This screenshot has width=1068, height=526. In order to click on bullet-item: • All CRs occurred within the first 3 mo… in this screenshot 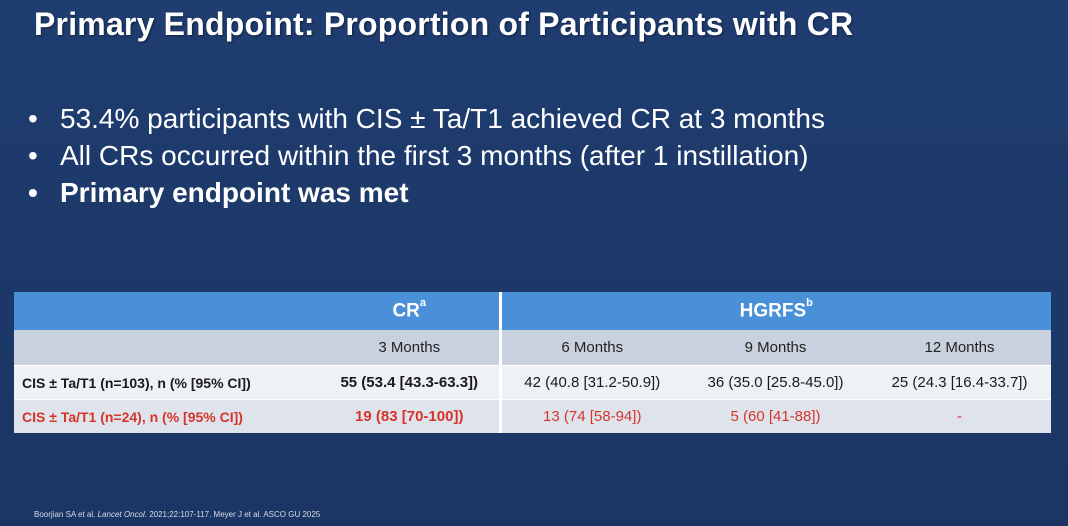, I will do `click(426, 155)`.